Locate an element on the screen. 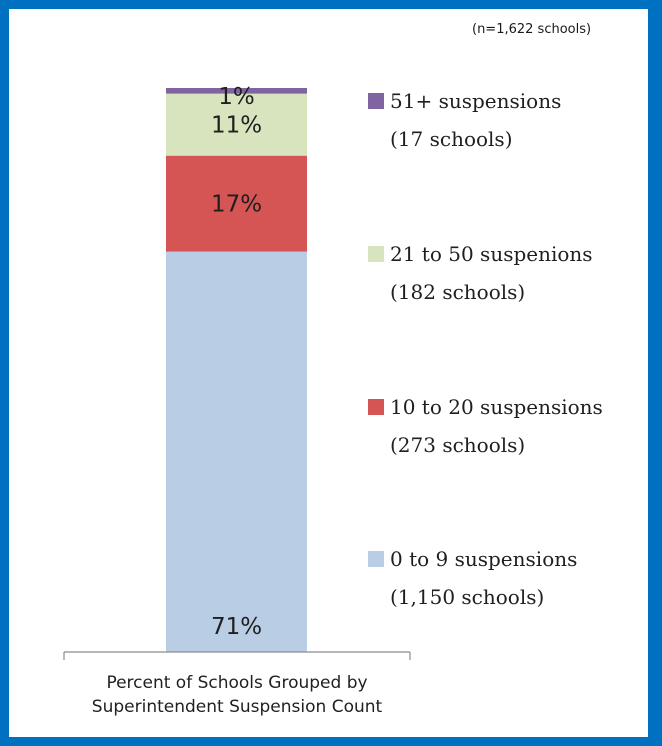 The image size is (662, 746). segment-label-0: 71% is located at coordinates (236, 627).